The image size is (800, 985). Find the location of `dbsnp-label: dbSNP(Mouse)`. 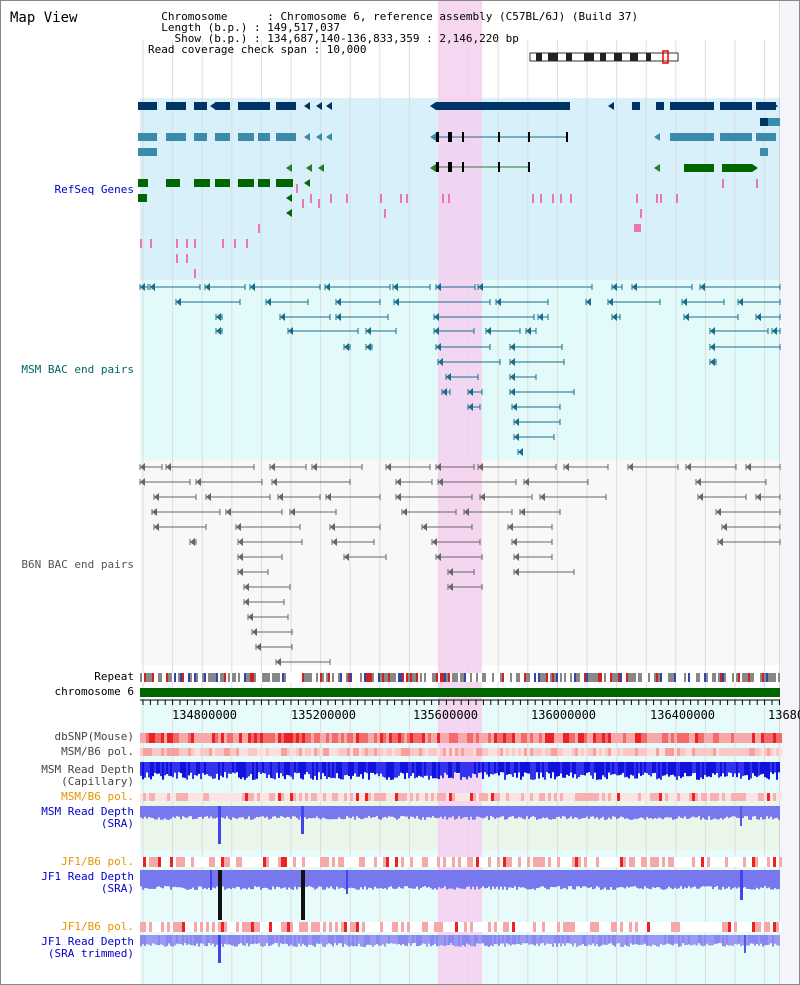

dbsnp-label: dbSNP(Mouse) is located at coordinates (94, 736).